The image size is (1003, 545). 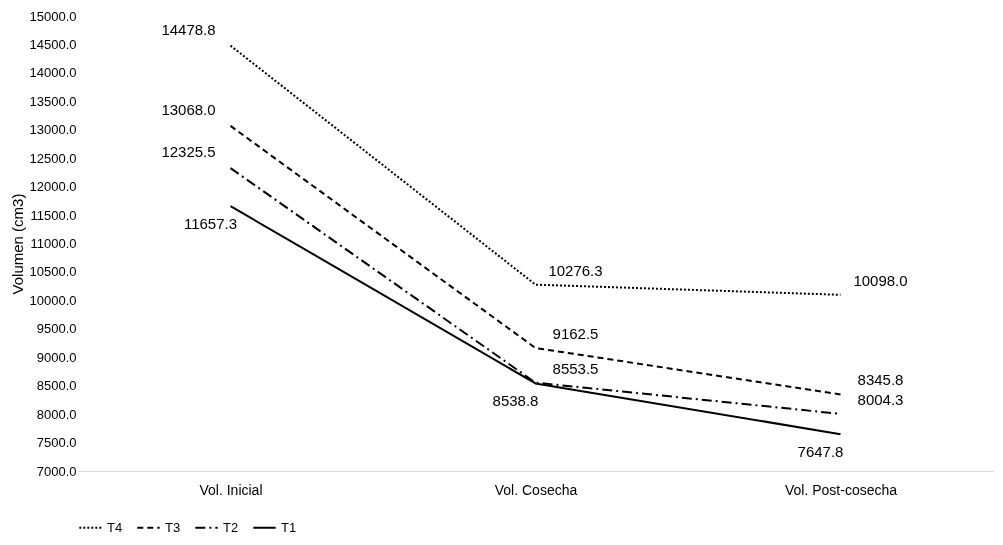 I want to click on y-tick-label: 9500.0, so click(x=56, y=329).